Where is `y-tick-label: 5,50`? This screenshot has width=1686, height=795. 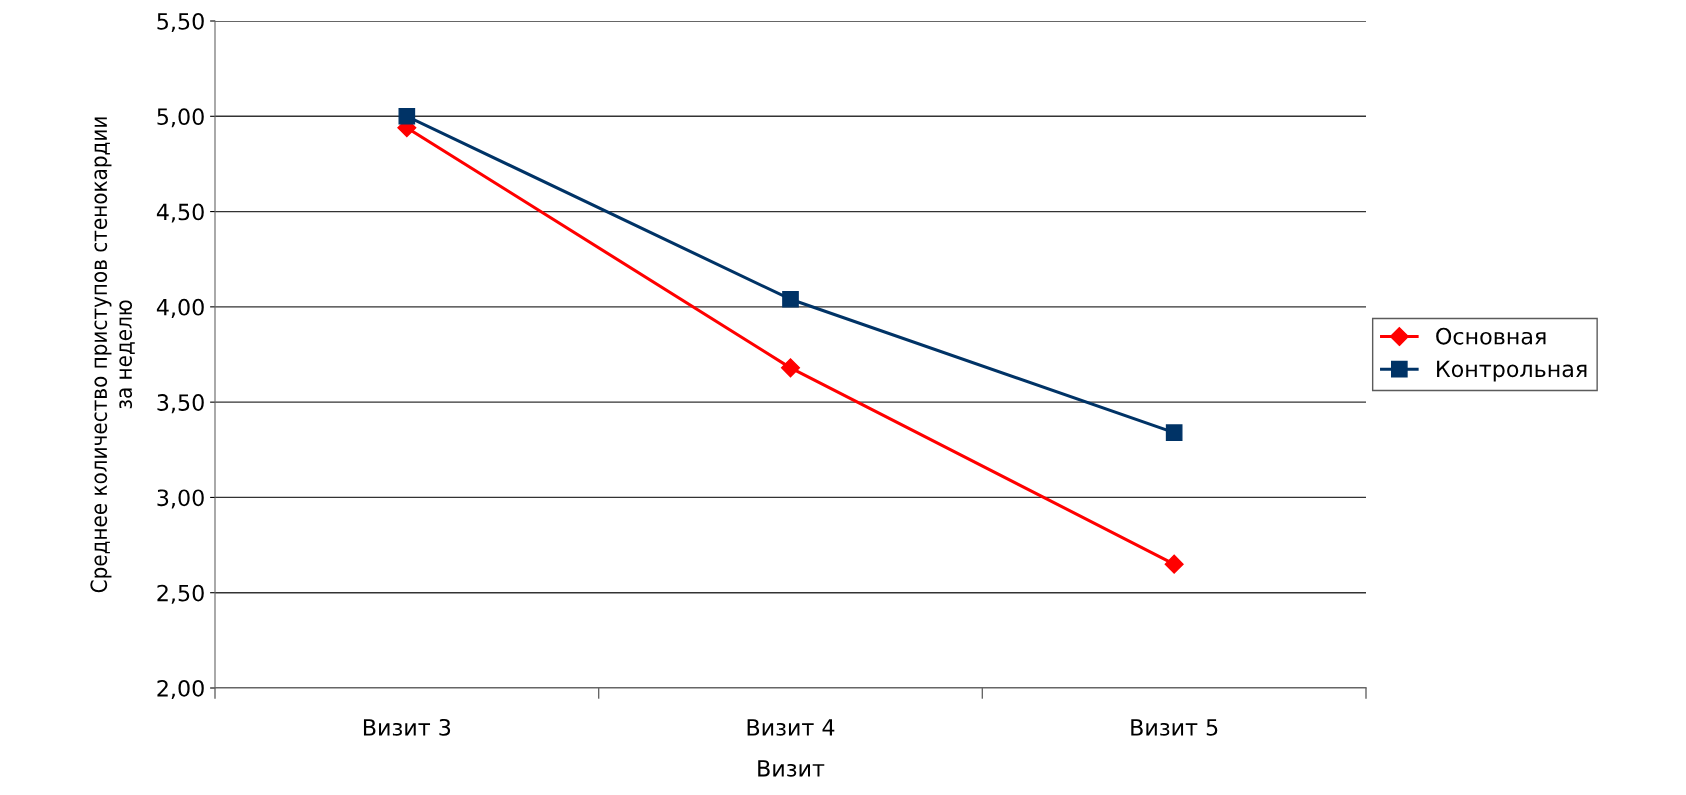 y-tick-label: 5,50 is located at coordinates (180, 22).